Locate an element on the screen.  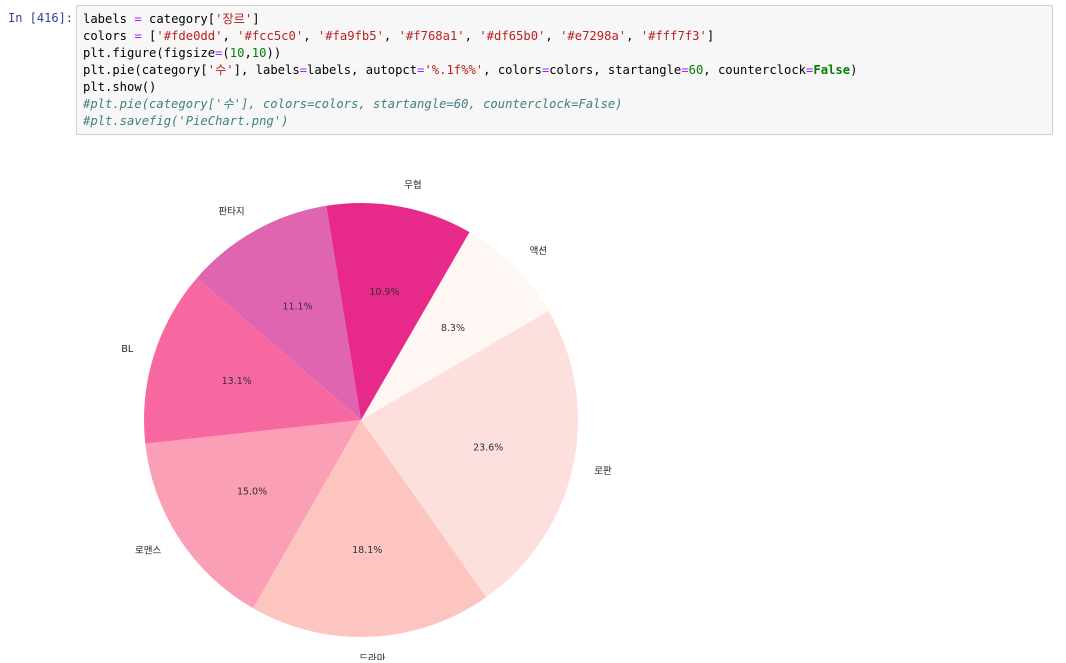
code-line-3: plt.figure(figsize=(10,10)) is located at coordinates (182, 53).